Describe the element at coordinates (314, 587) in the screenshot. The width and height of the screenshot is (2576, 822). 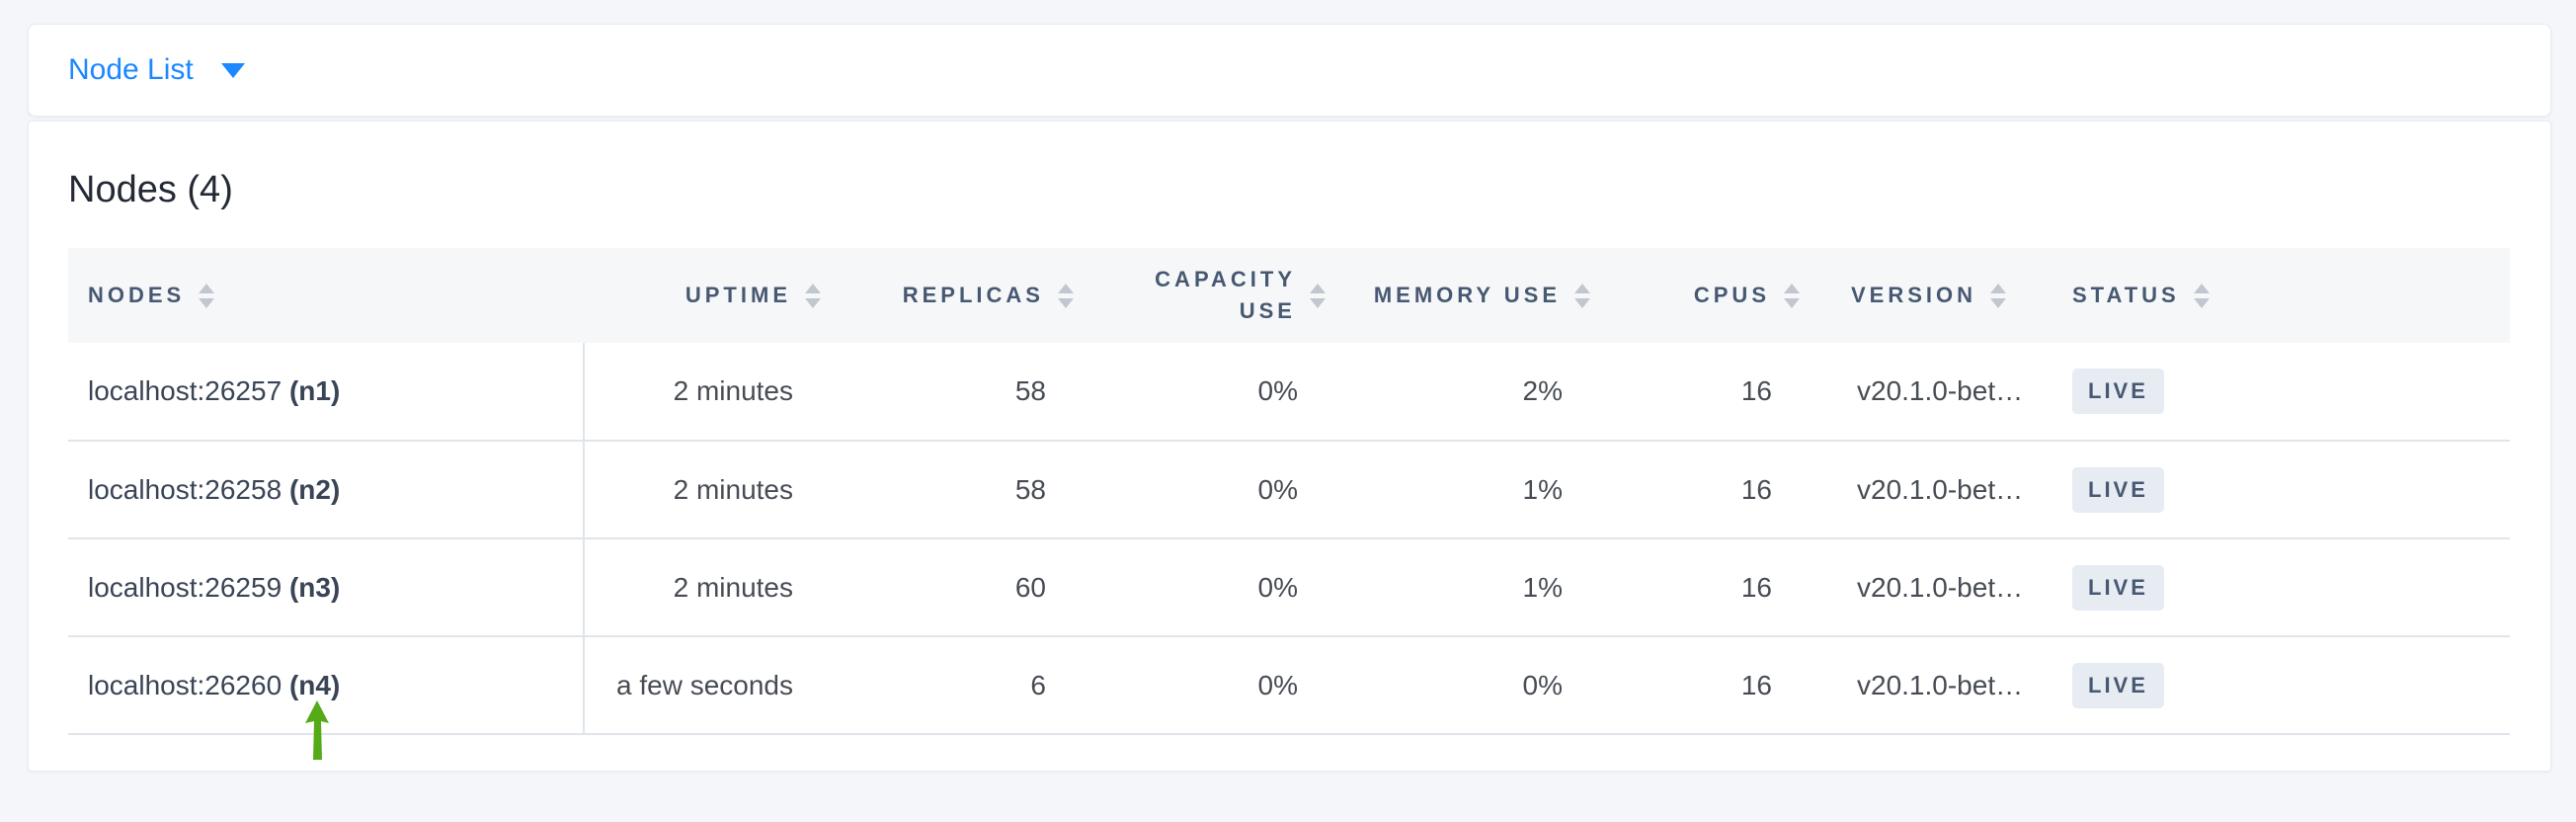
I see `node-id: (n3)` at that location.